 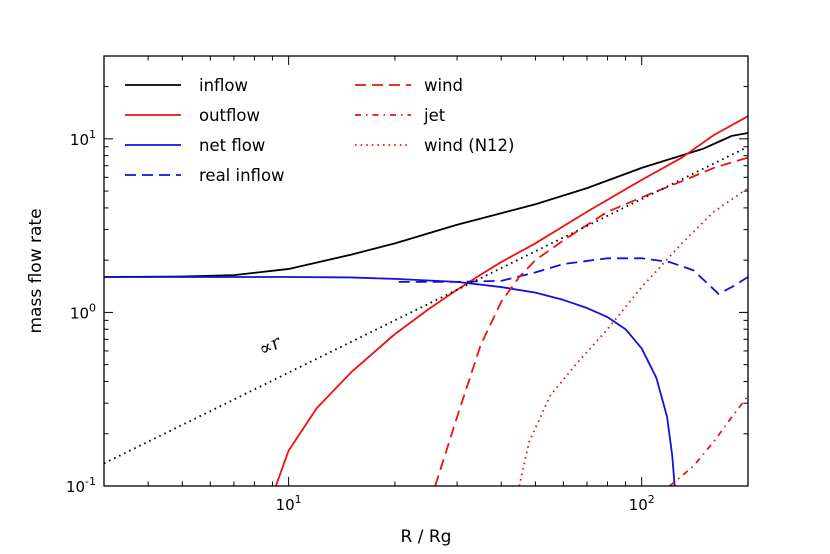 What do you see at coordinates (633, 336) in the screenshot?
I see `wind-n12-line` at bounding box center [633, 336].